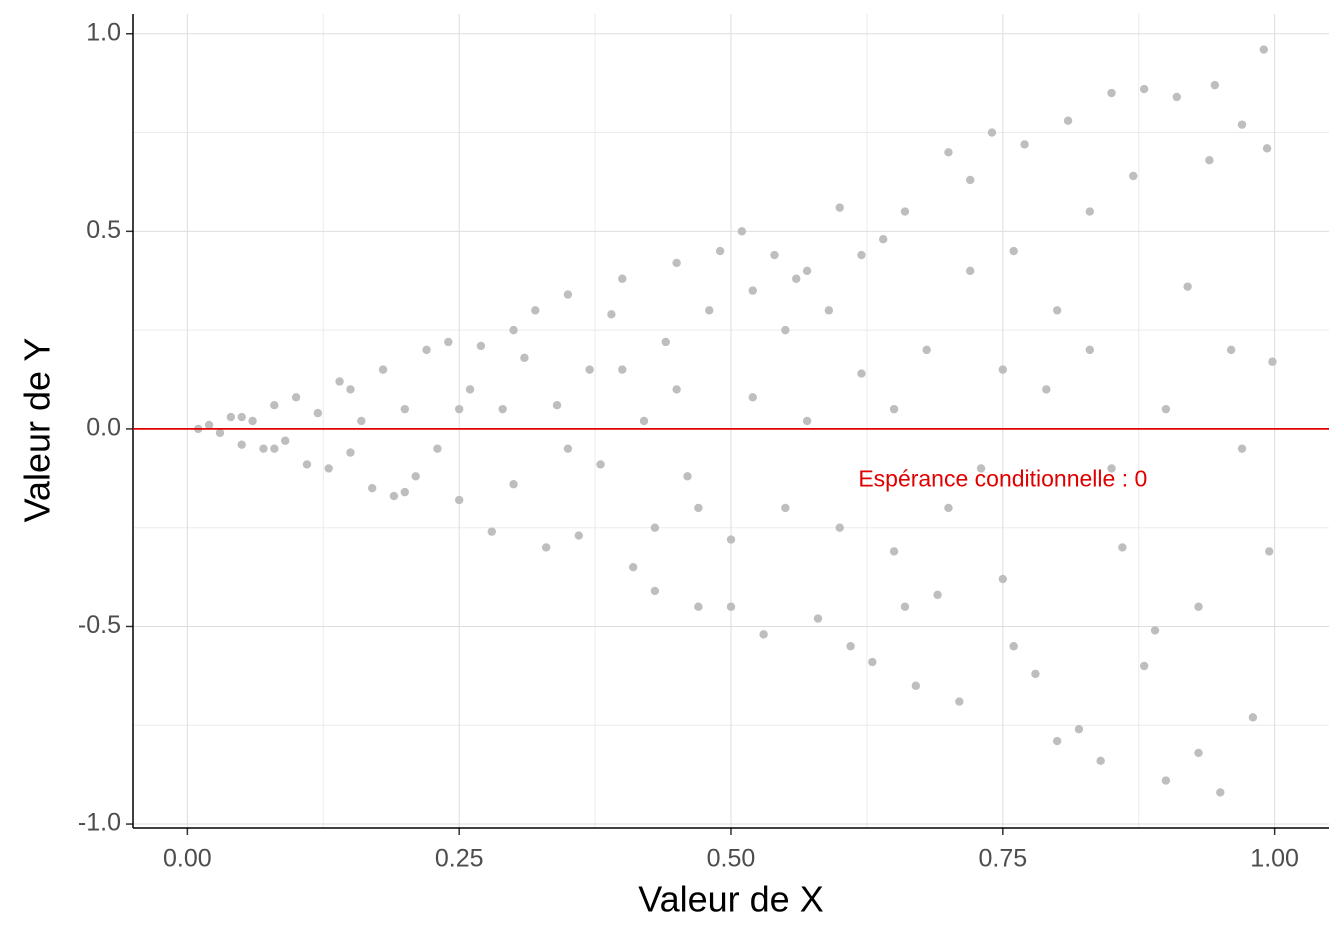 The height and width of the screenshot is (940, 1344). I want to click on x-tick-label: 0.75, so click(1002, 859).